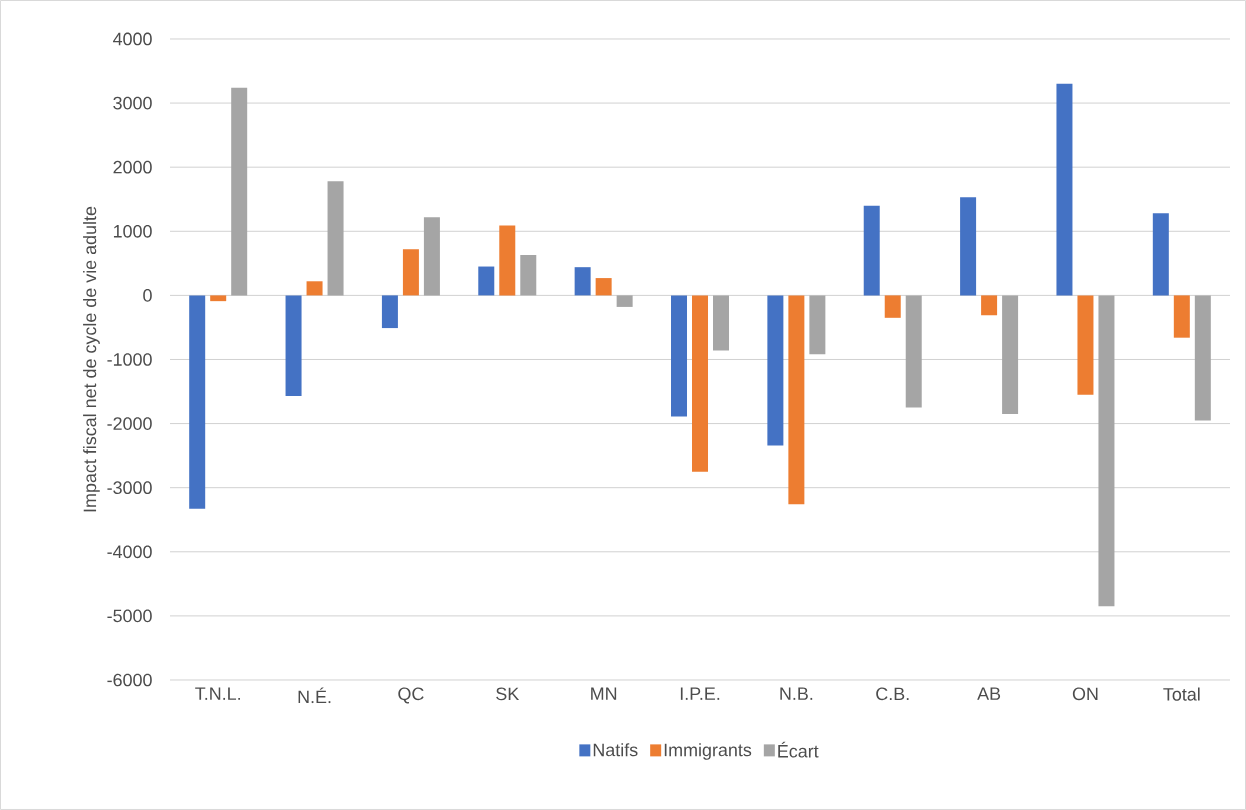  What do you see at coordinates (132, 167) in the screenshot?
I see `y-tick-label: 2000` at bounding box center [132, 167].